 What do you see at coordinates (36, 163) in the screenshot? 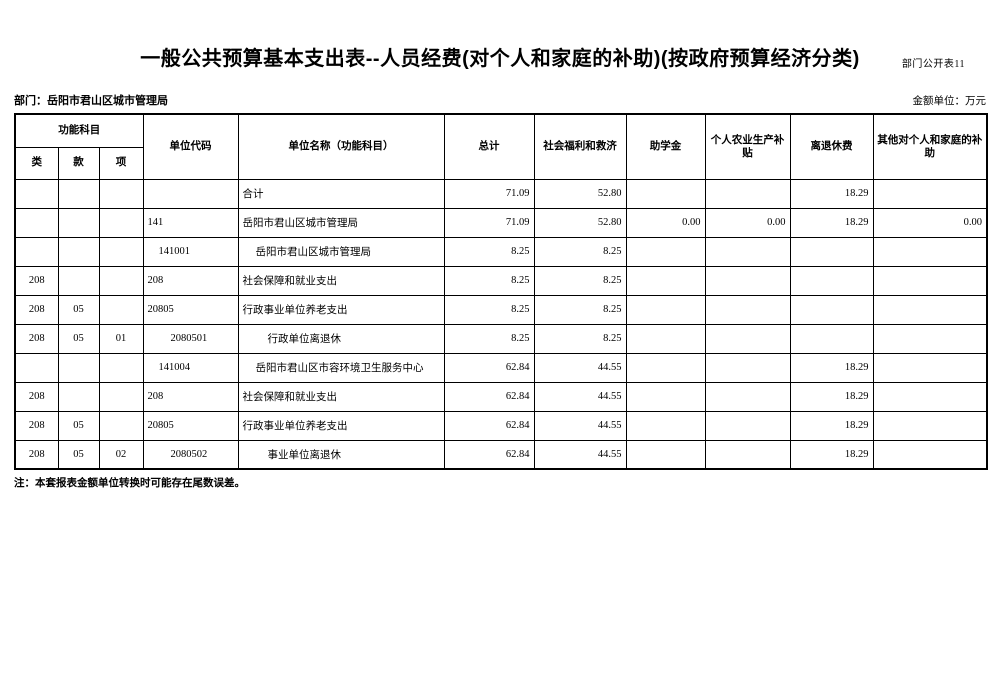
I see `col-header-lei: 类` at bounding box center [36, 163].